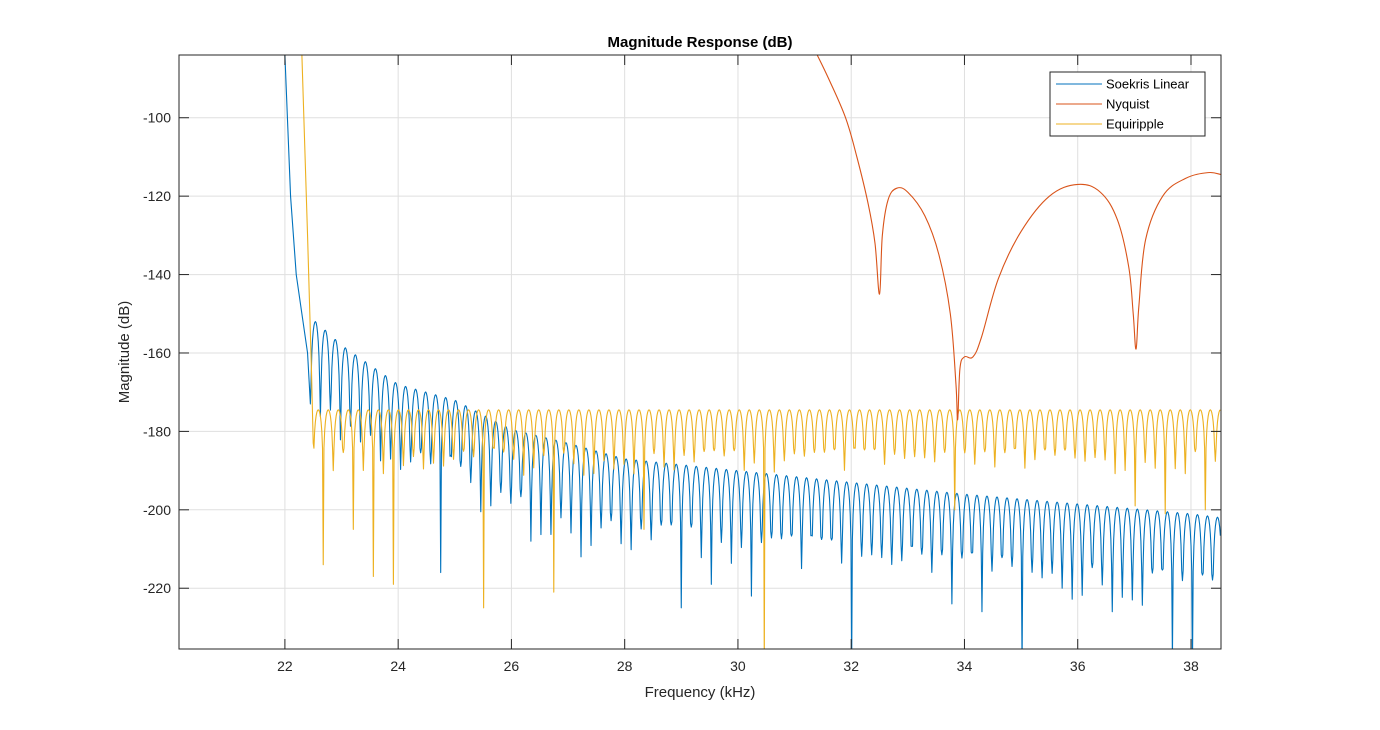 The image size is (1380, 730). What do you see at coordinates (1018, 238) in the screenshot?
I see `series-line-nyquist` at bounding box center [1018, 238].